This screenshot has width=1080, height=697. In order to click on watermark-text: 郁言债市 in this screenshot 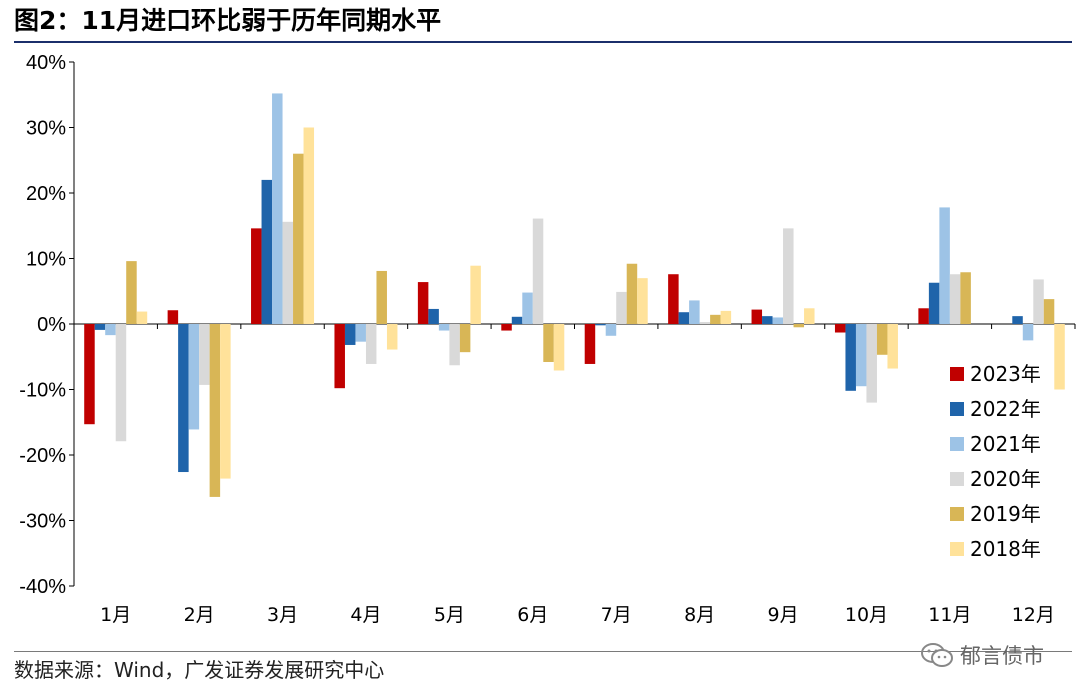, I will do `click(1002, 656)`.